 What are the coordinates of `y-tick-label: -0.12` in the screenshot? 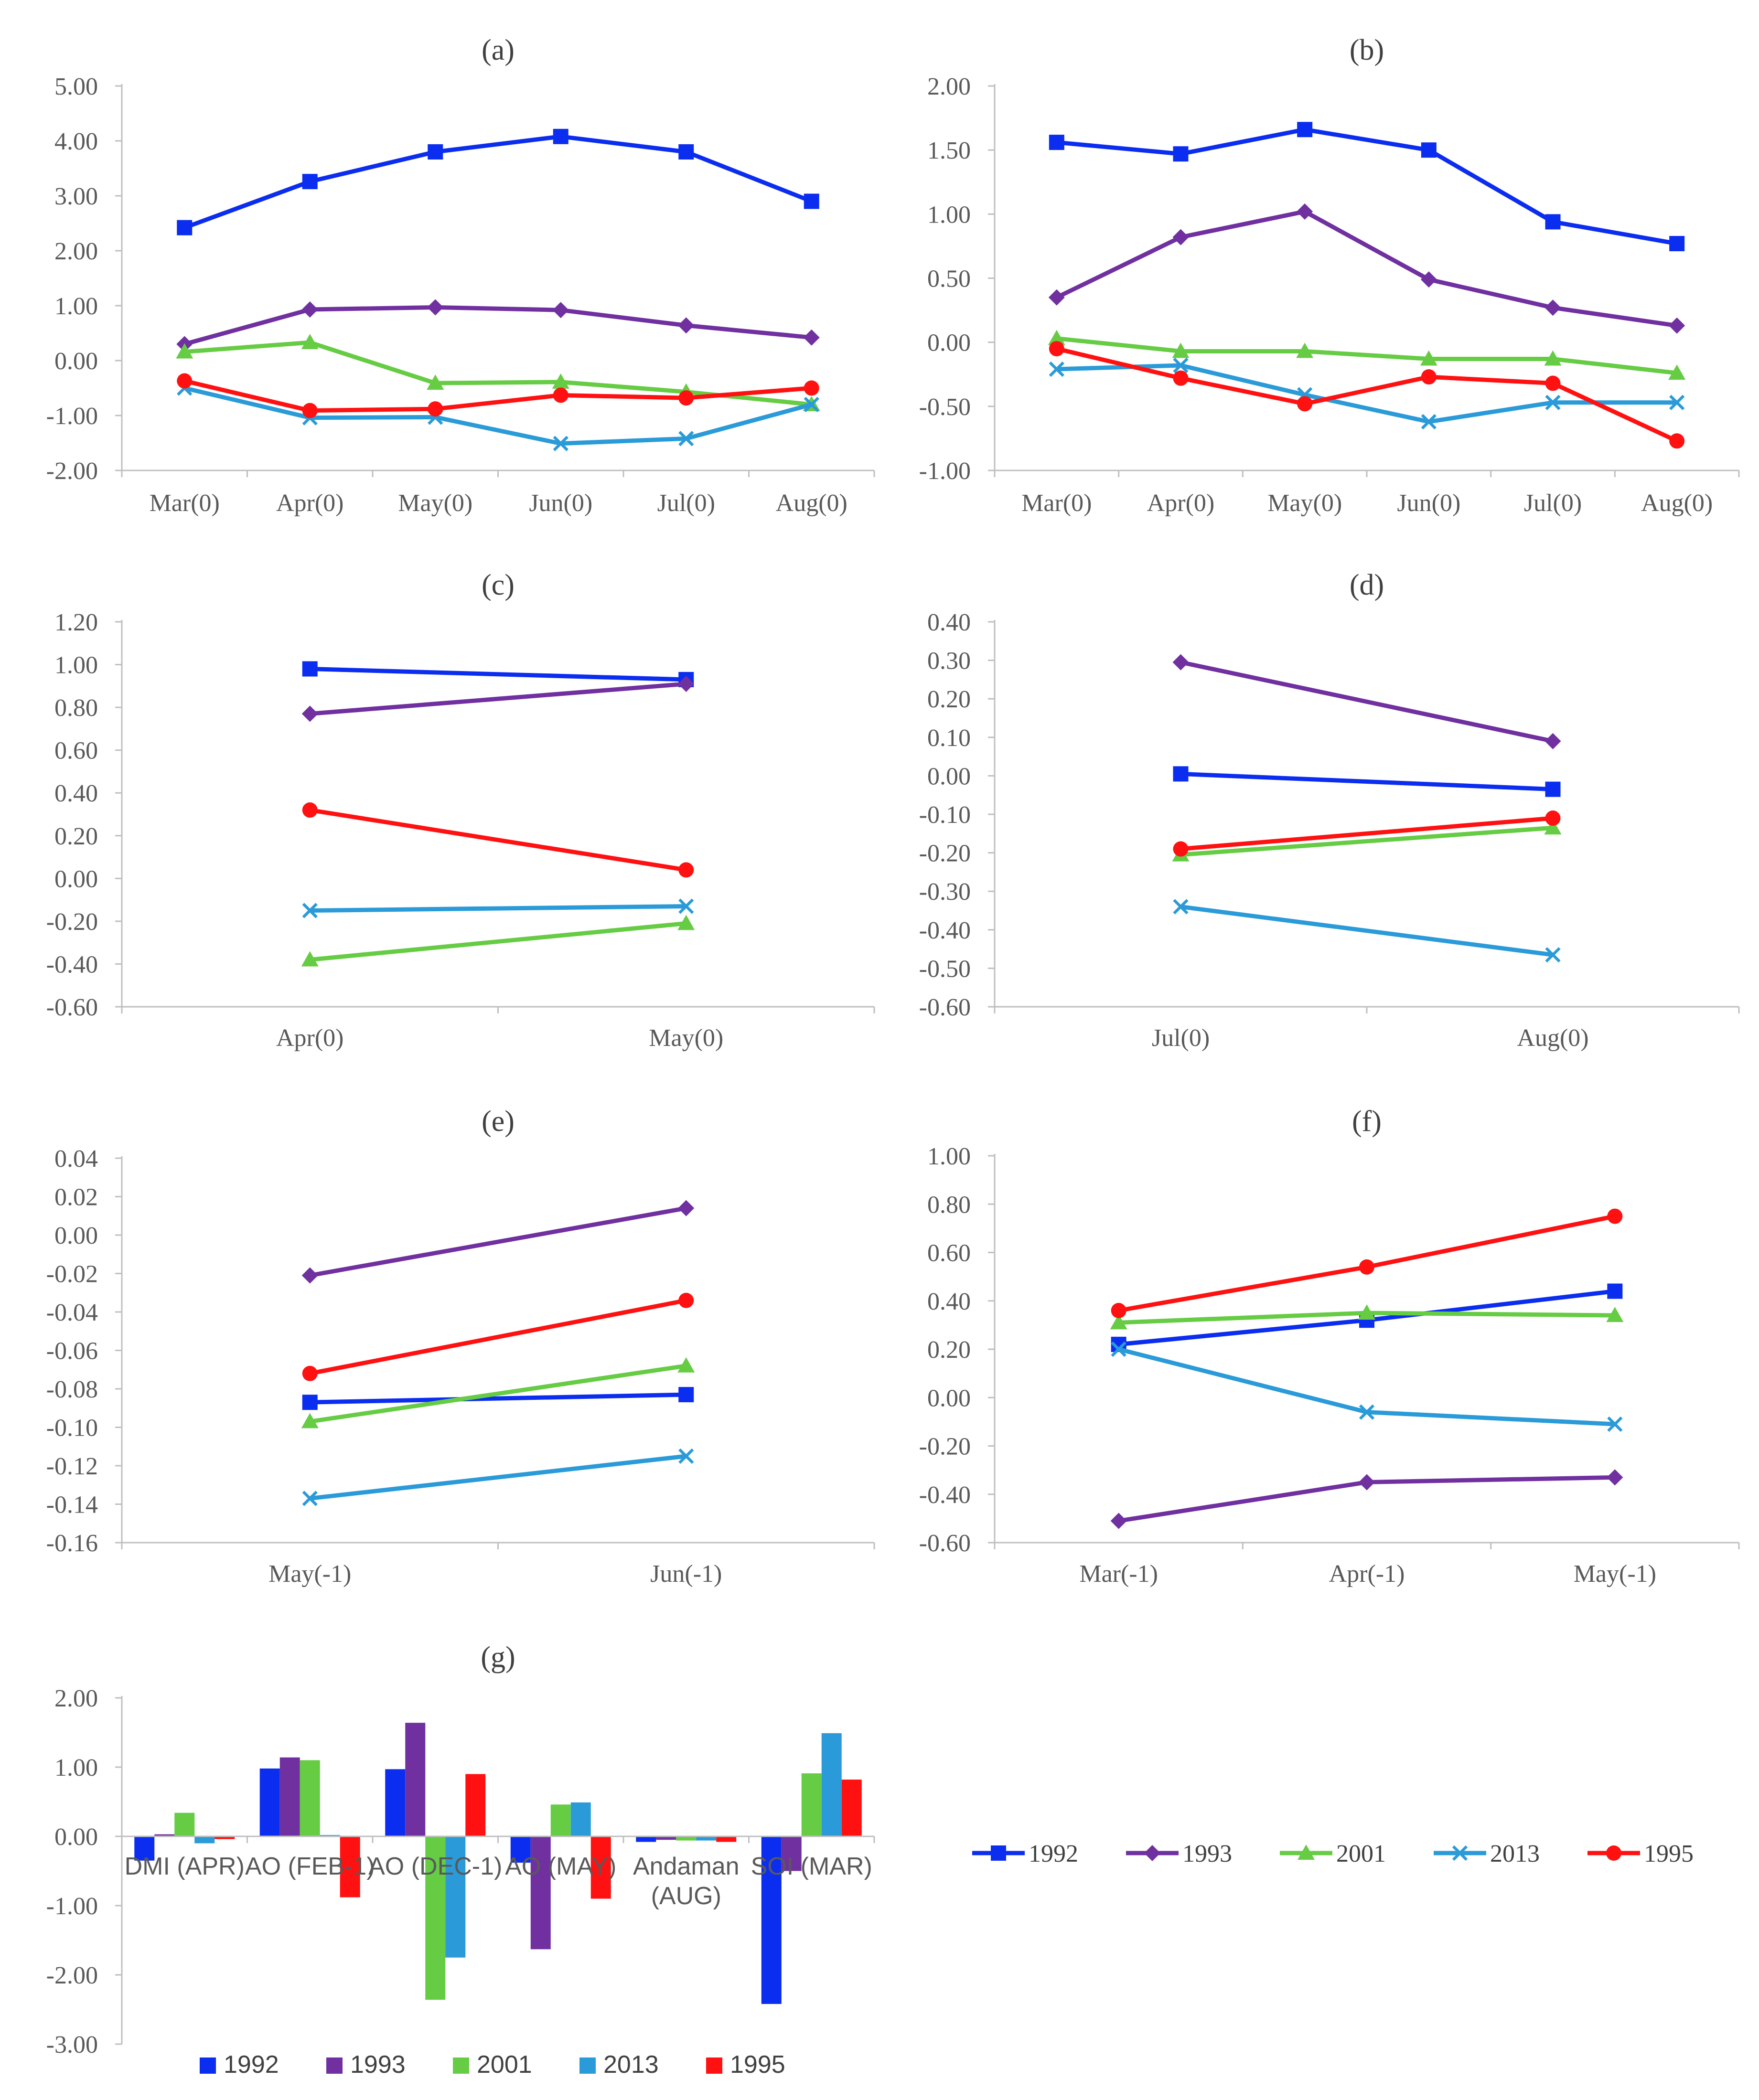 It's located at (72, 1467).